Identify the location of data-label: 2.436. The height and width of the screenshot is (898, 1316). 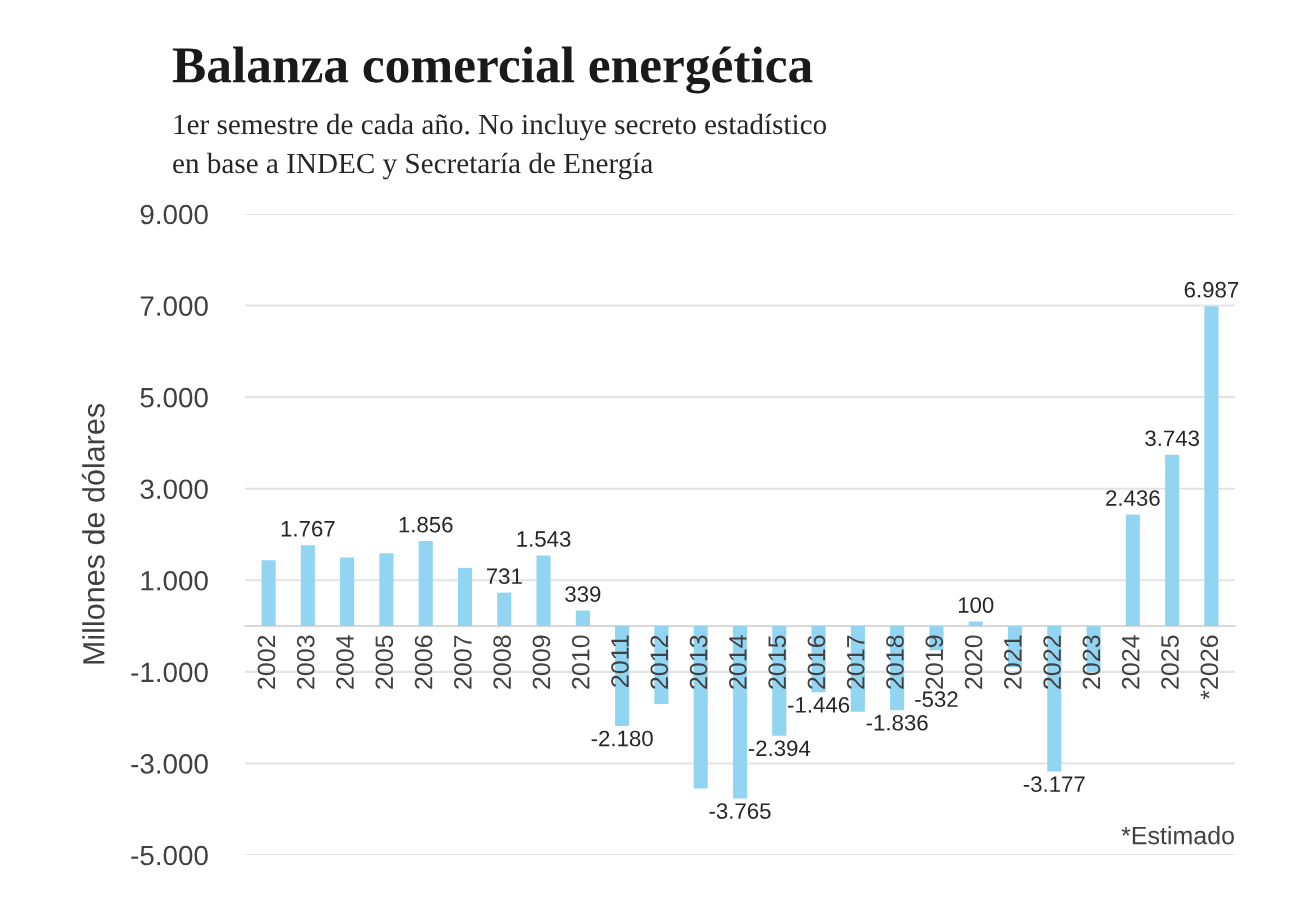
(1133, 498).